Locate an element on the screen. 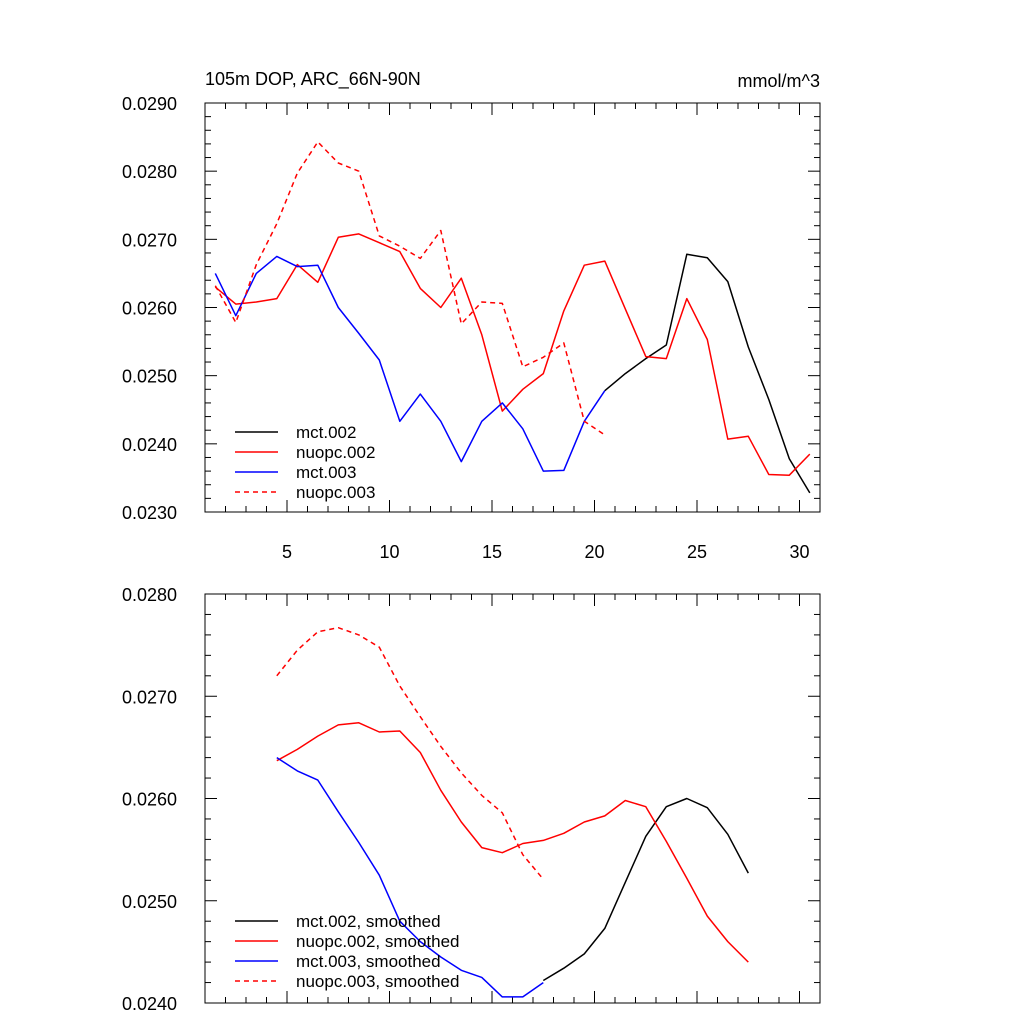 The image size is (1024, 1024). top-x-tick-label: 25 is located at coordinates (697, 552).